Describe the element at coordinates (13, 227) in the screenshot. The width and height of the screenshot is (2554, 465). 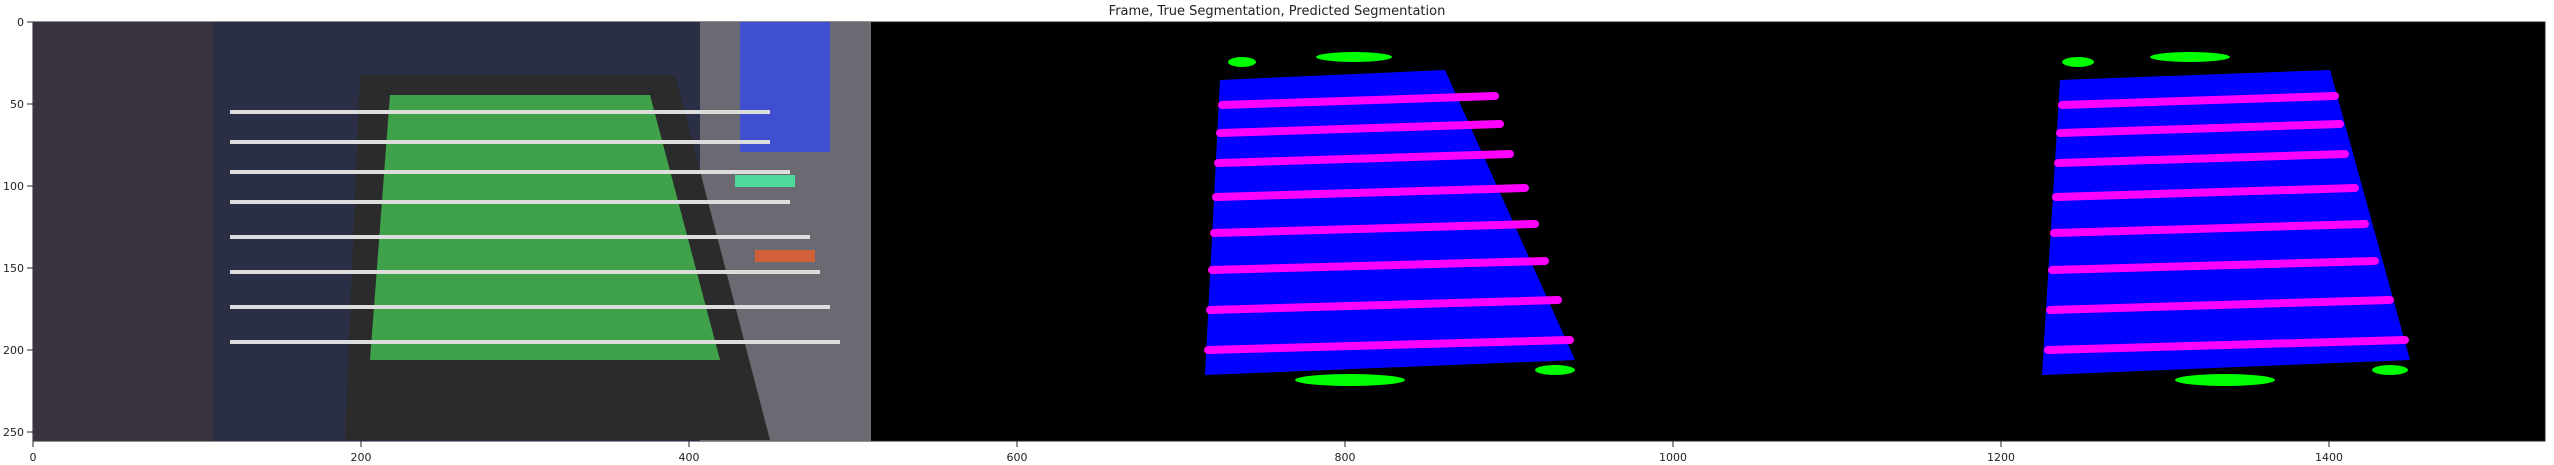
I see `y-tick-labels: 0 50 100 150 200 250` at that location.